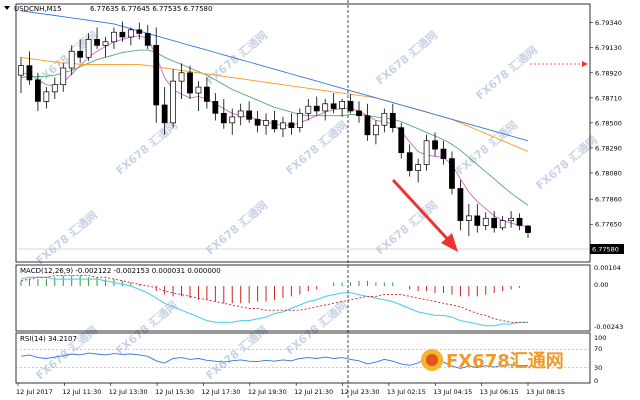 The width and height of the screenshot is (640, 400). Describe the element at coordinates (608, 327) in the screenshot. I see `macd-tick-bottom: -0.00243` at that location.